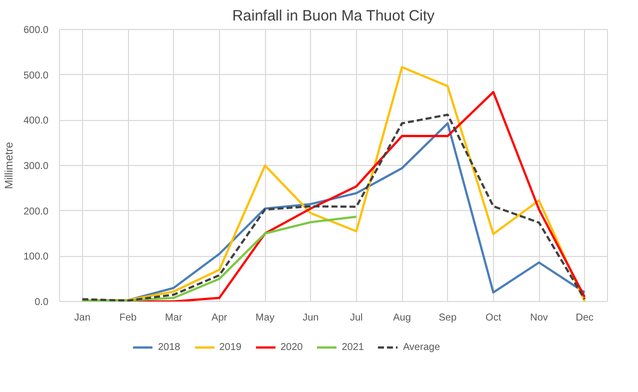 The height and width of the screenshot is (392, 638). Describe the element at coordinates (36, 212) in the screenshot. I see `y-tick-label: 200.0` at that location.